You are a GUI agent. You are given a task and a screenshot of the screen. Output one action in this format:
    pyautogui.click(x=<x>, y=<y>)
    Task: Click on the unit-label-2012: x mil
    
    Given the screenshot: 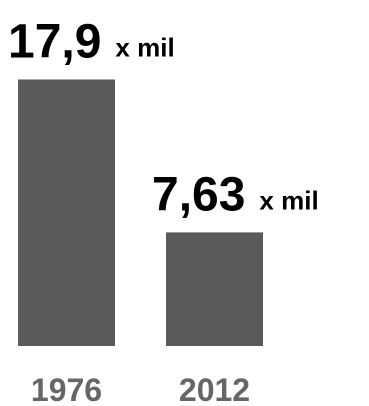 What is the action you would take?
    pyautogui.click(x=288, y=200)
    